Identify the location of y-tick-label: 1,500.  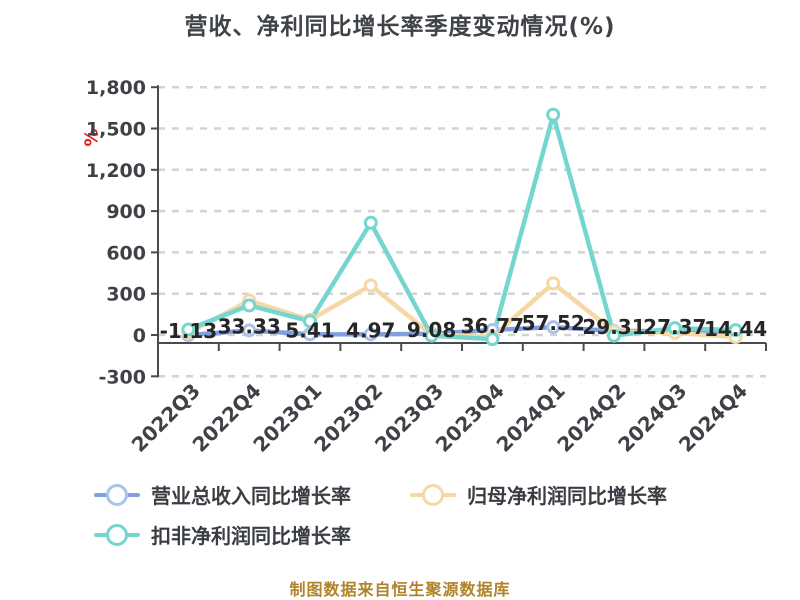
(116, 130).